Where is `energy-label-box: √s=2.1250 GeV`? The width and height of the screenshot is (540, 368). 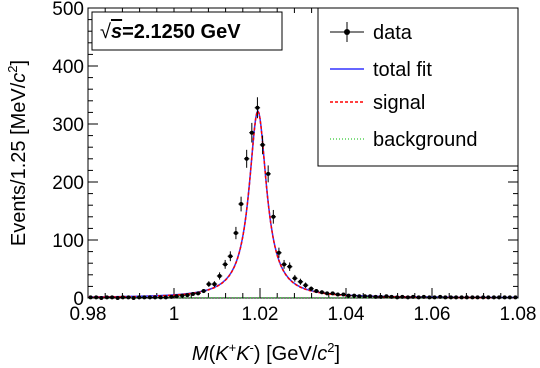
energy-label-box: √s=2.1250 GeV is located at coordinates (187, 31).